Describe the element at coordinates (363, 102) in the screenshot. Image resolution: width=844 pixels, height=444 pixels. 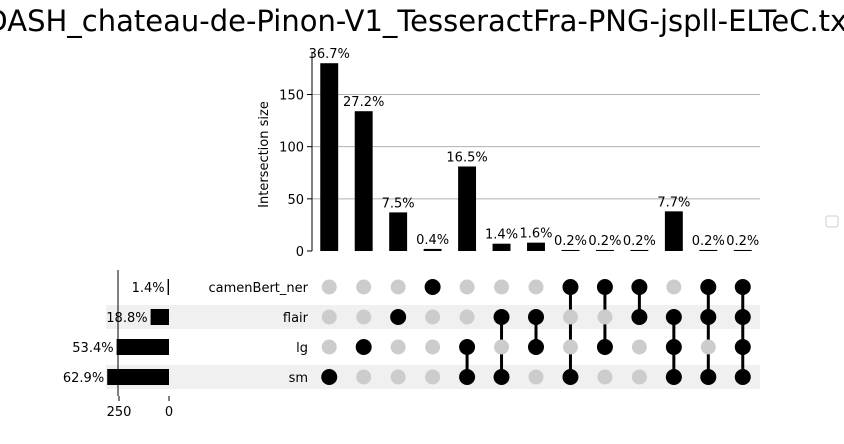
I see `bar-value-label: 27.2%` at that location.